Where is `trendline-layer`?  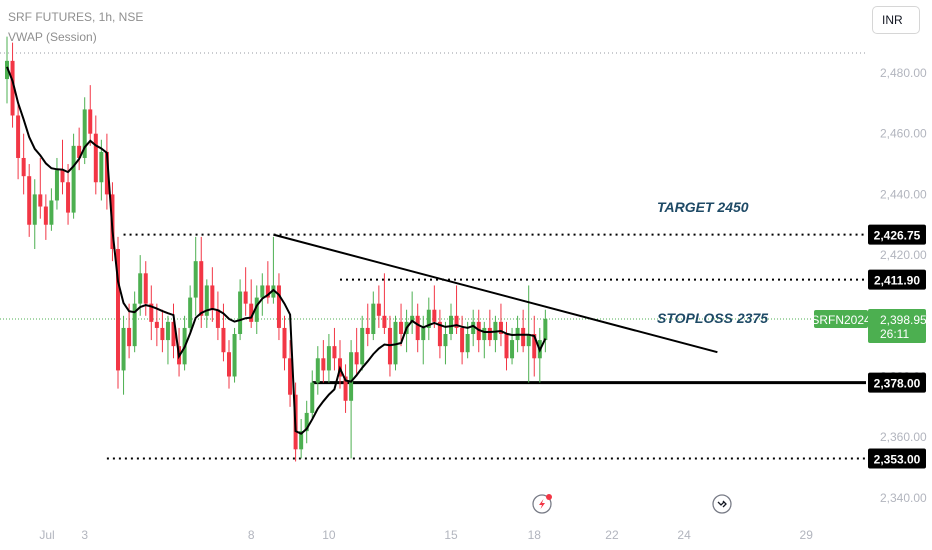 trendline-layer is located at coordinates (495, 293).